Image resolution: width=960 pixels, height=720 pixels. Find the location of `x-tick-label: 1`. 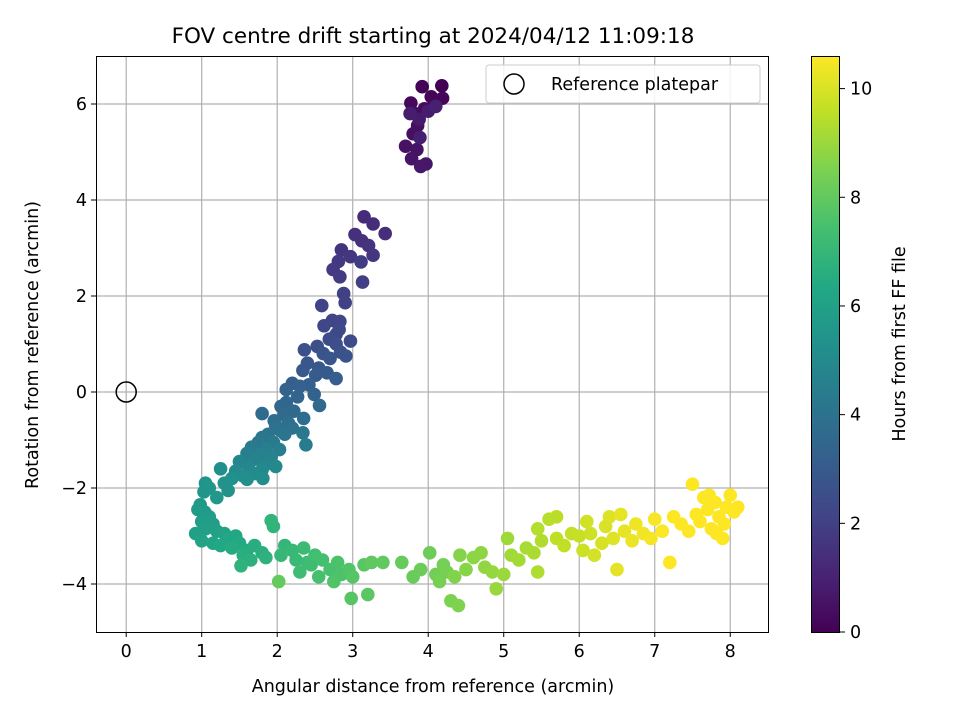

x-tick-label: 1 is located at coordinates (201, 652).